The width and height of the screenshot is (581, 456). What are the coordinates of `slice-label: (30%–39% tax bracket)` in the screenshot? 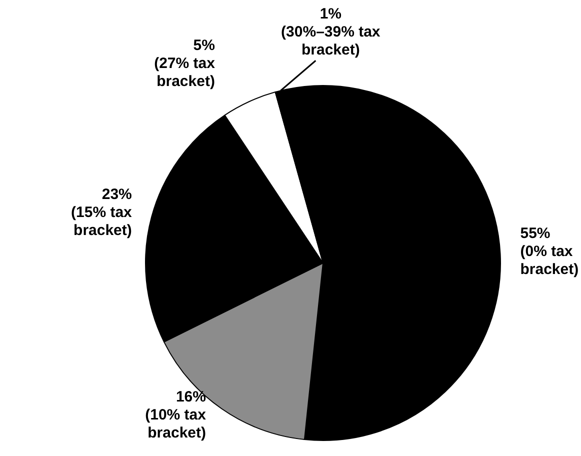 It's located at (331, 40).